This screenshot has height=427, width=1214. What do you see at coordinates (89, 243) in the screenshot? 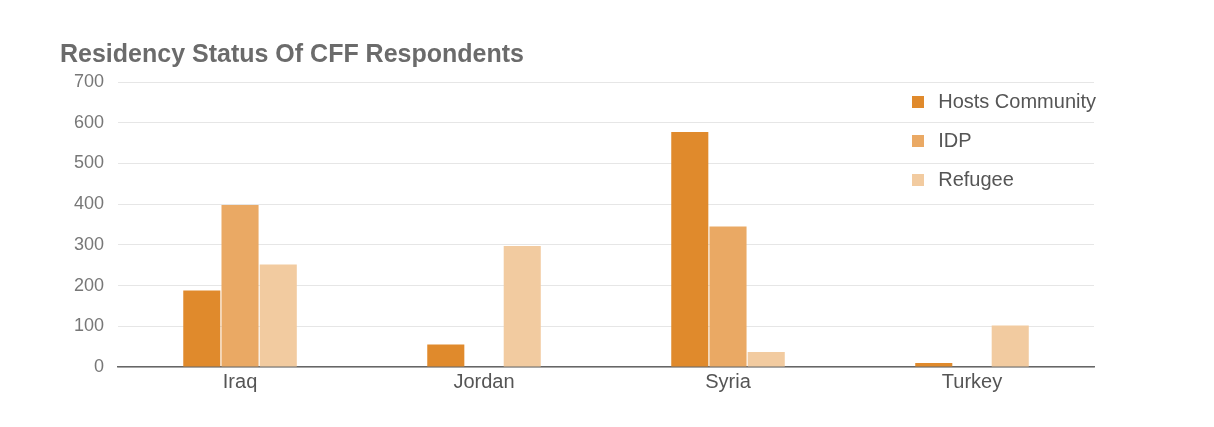
I see `y-tick-label: 300` at bounding box center [89, 243].